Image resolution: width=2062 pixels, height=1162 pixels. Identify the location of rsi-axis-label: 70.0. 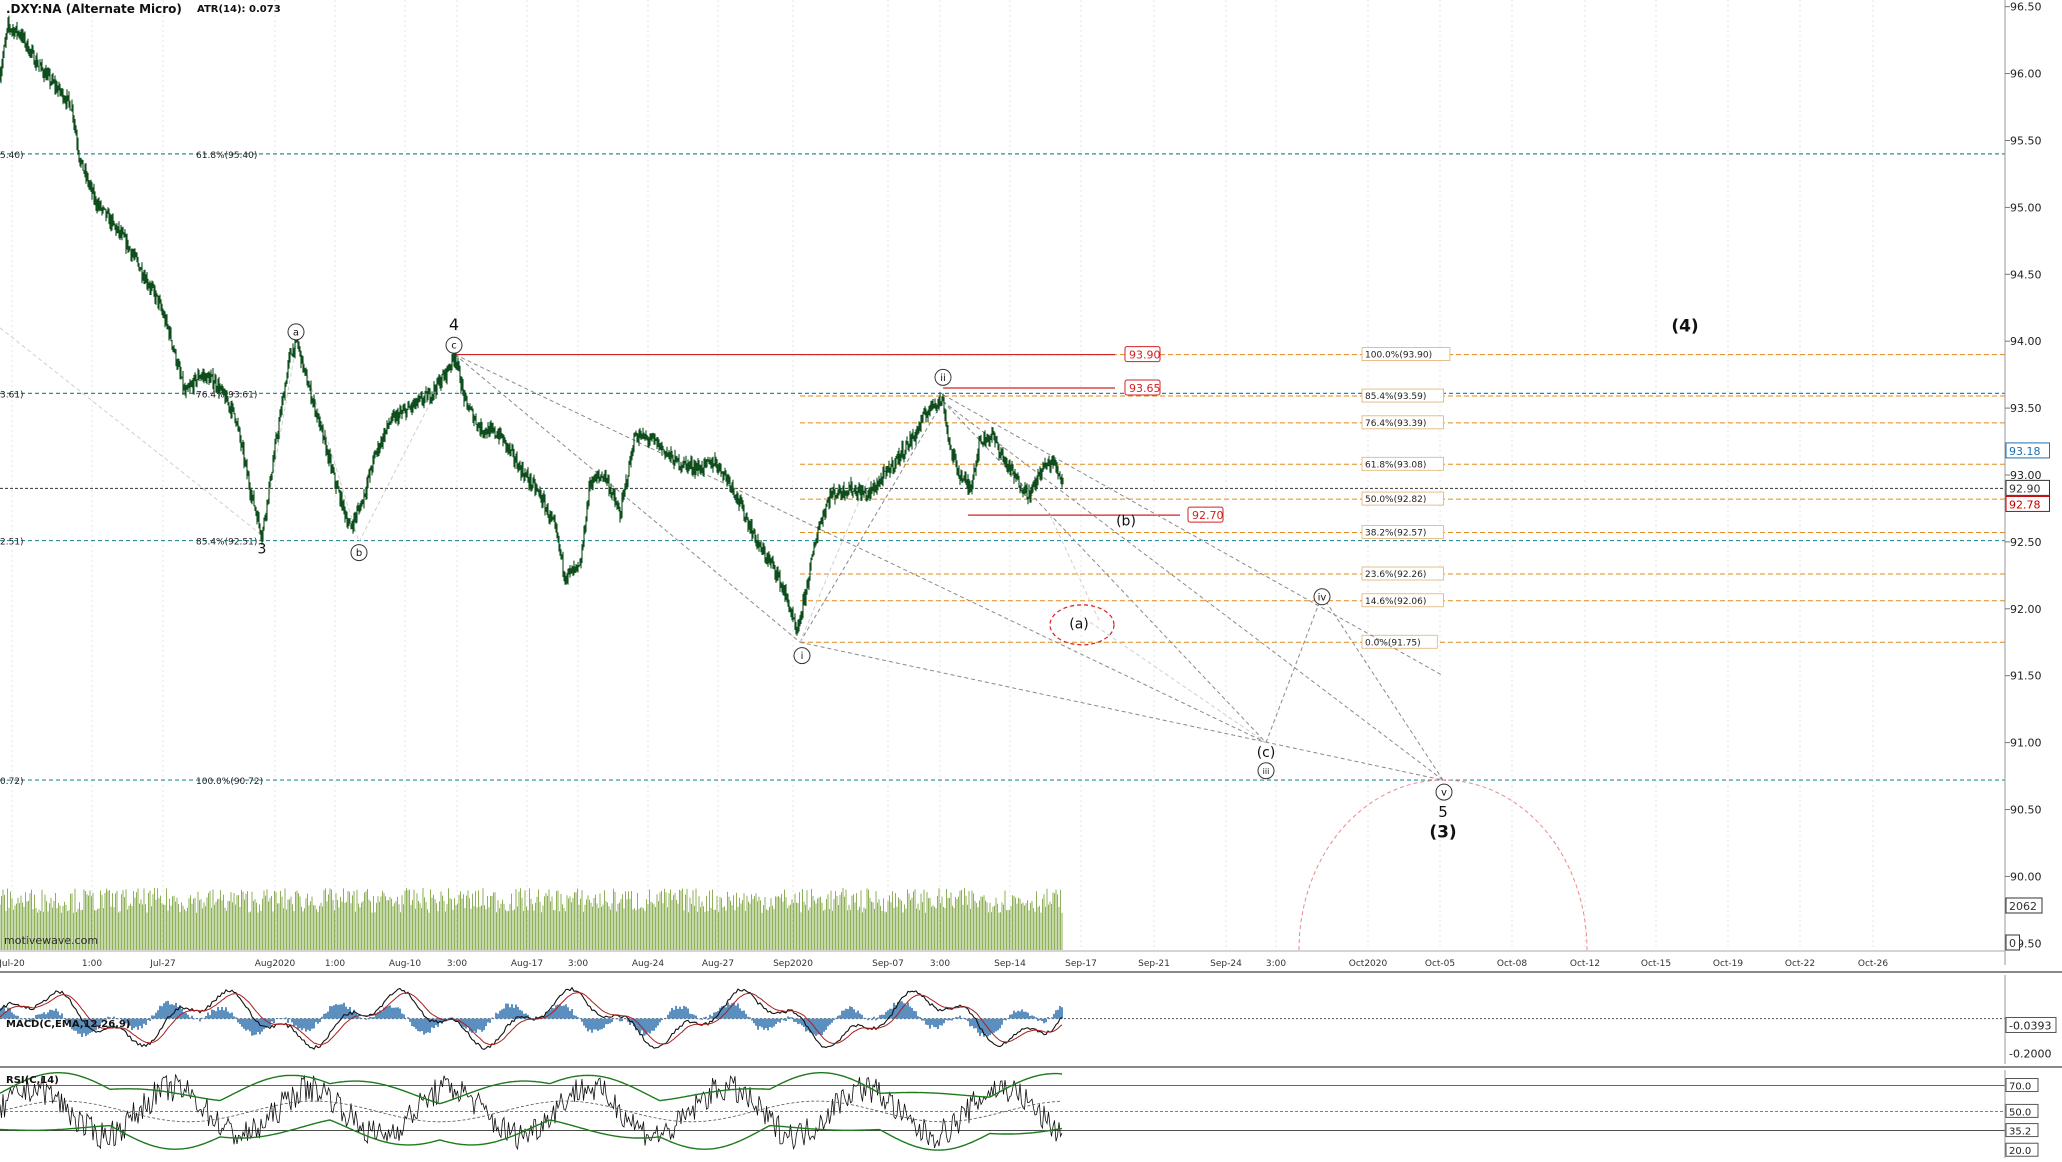
(2020, 1087).